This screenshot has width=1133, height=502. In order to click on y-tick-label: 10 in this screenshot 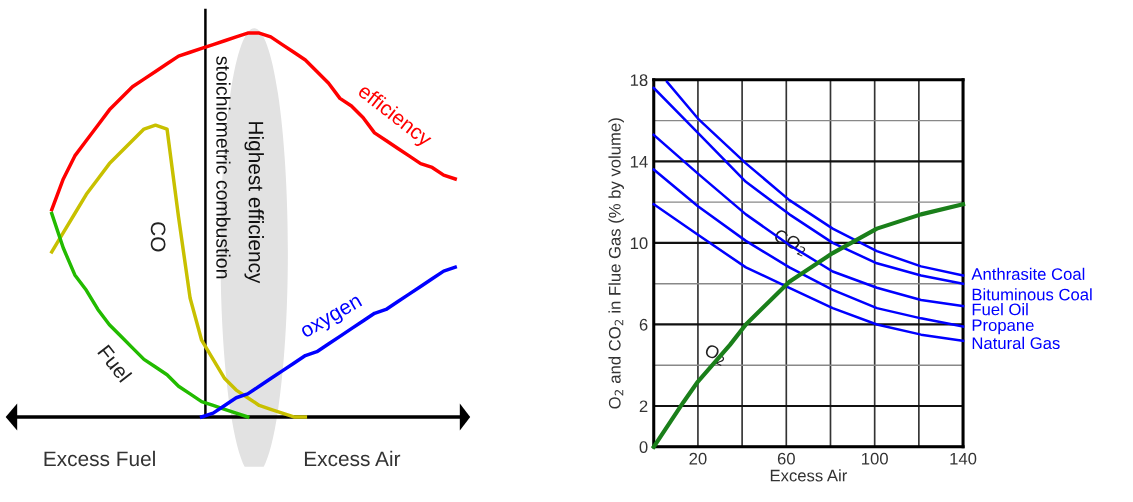, I will do `click(639, 243)`.